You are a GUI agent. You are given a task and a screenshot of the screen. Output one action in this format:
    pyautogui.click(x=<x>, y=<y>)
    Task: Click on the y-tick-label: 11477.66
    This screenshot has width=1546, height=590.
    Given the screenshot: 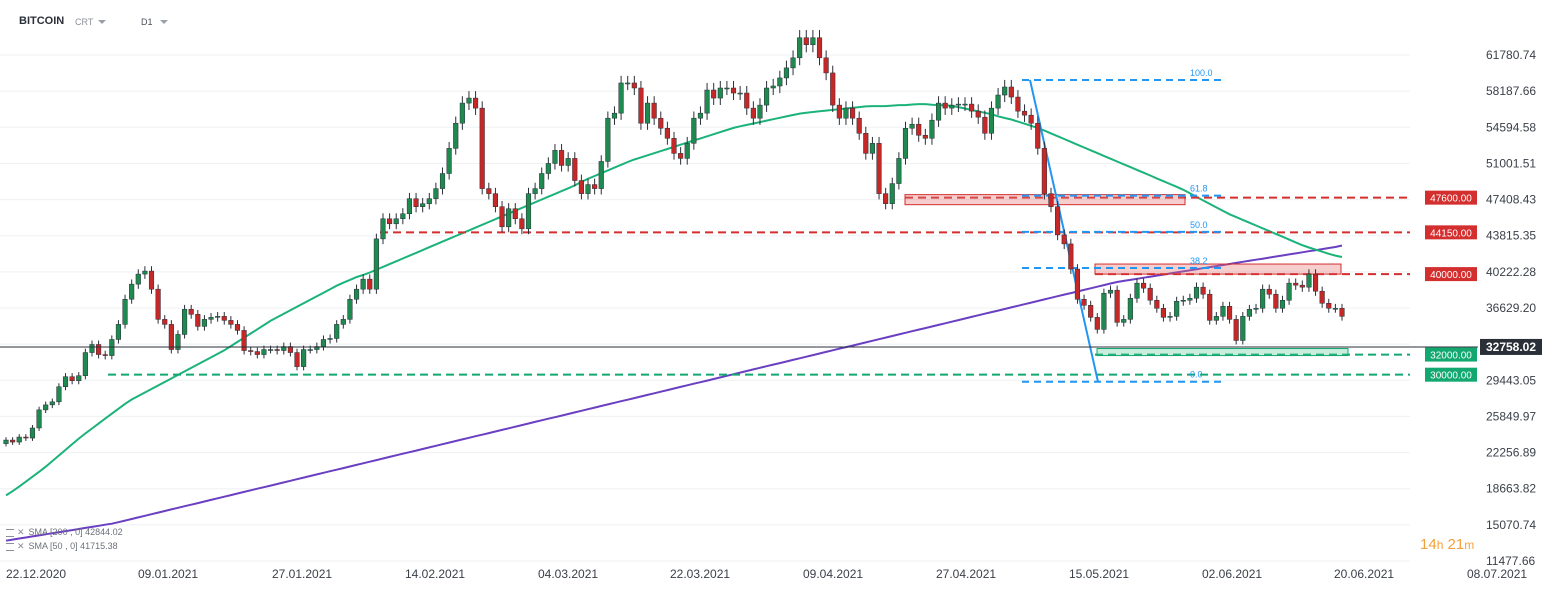 What is the action you would take?
    pyautogui.click(x=1510, y=561)
    